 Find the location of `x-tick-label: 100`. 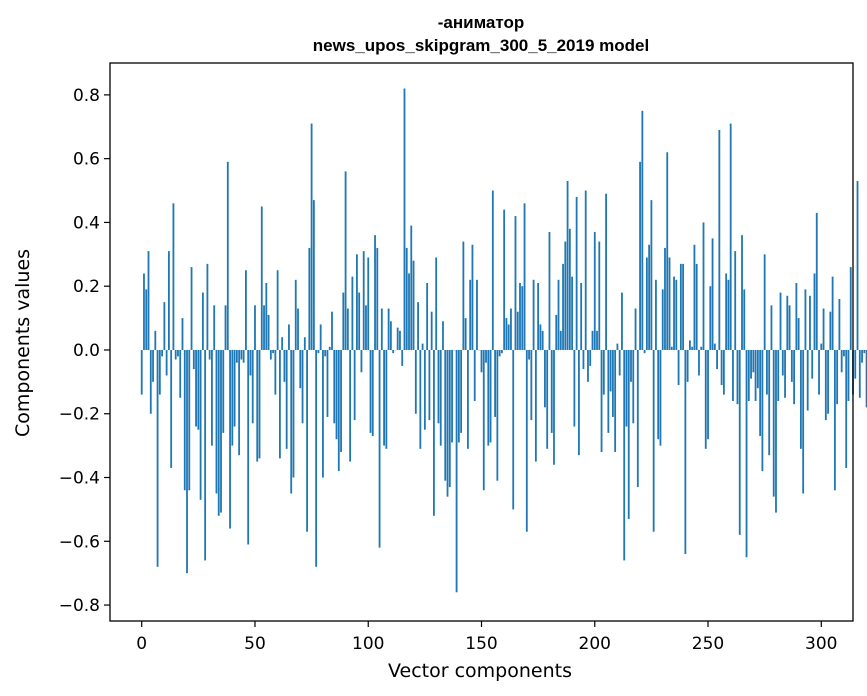

x-tick-label: 100 is located at coordinates (368, 644).